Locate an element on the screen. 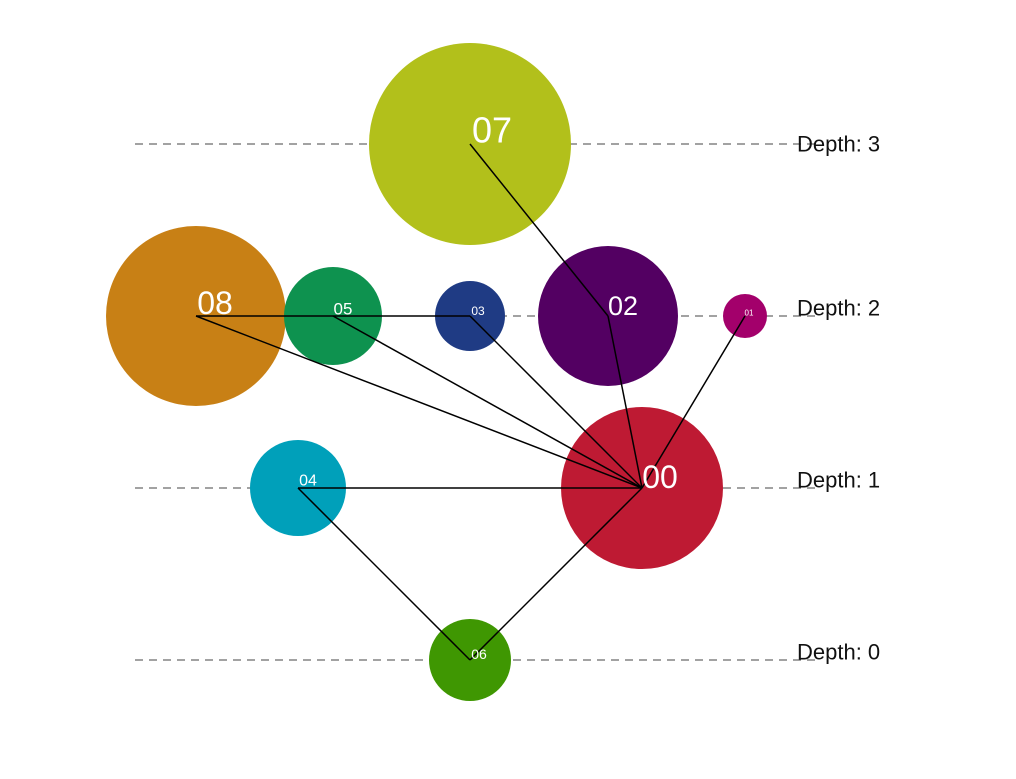  node-06-label: 06 is located at coordinates (479, 654).